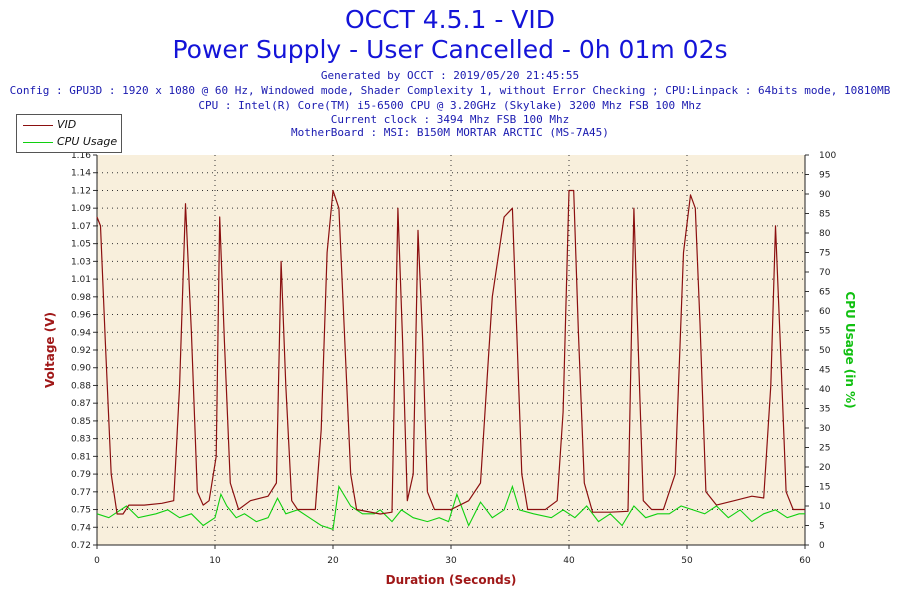 The width and height of the screenshot is (900, 600). What do you see at coordinates (450, 119) in the screenshot?
I see `clock-info: Current clock : 3494 Mhz FSB 100 Mhz` at bounding box center [450, 119].